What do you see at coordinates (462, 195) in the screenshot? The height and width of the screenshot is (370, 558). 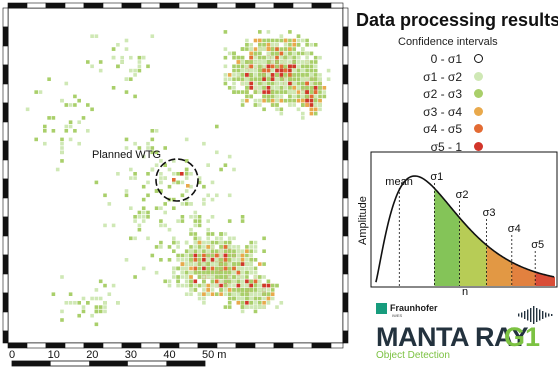 I see `marker-label: σ2` at bounding box center [462, 195].